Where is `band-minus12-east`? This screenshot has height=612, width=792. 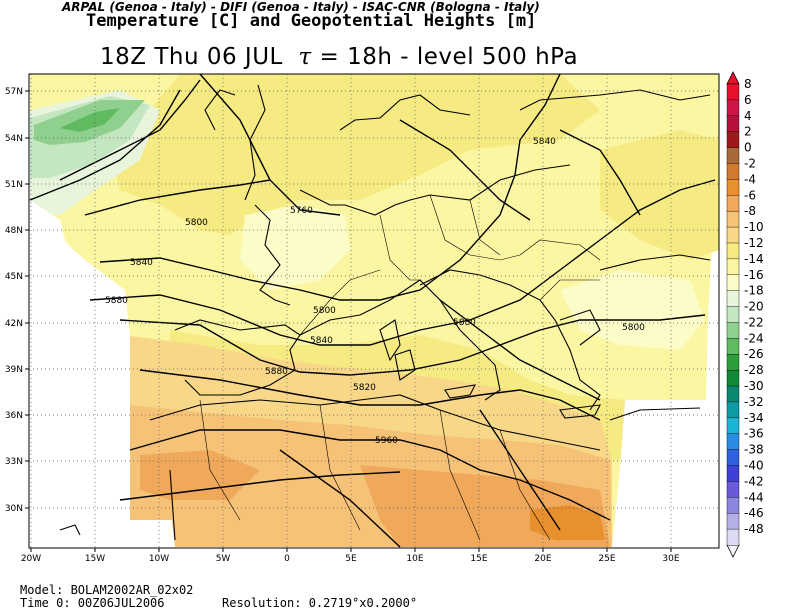 band-minus12-east is located at coordinates (659, 195).